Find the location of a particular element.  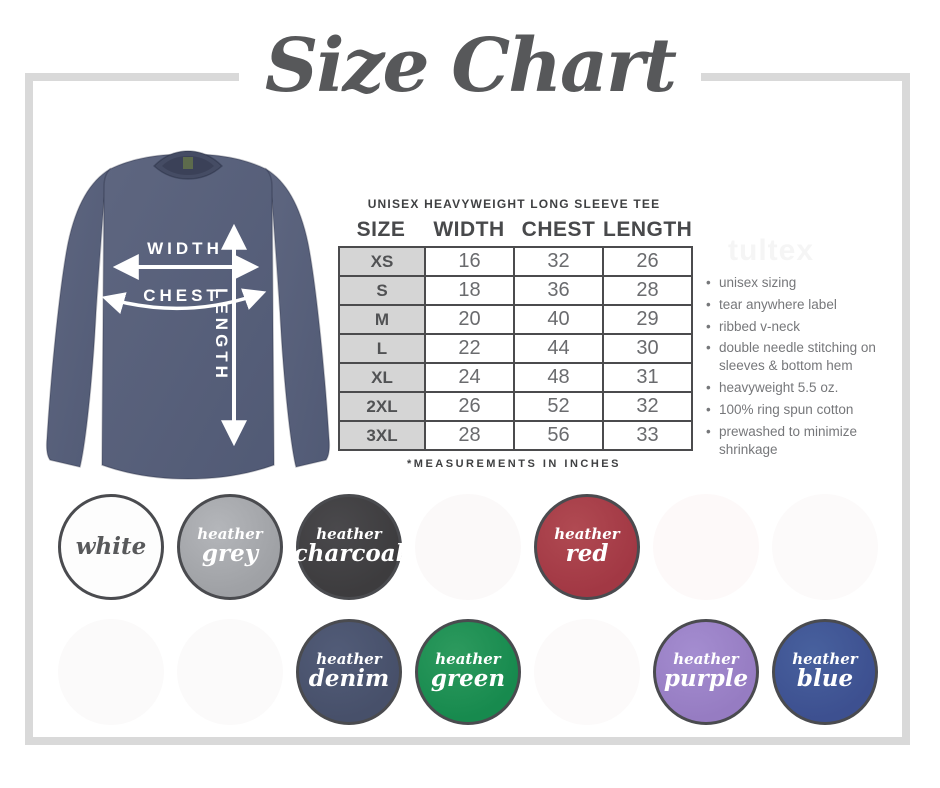

color-swatch-heather-blue: heather blue is located at coordinates (825, 672).